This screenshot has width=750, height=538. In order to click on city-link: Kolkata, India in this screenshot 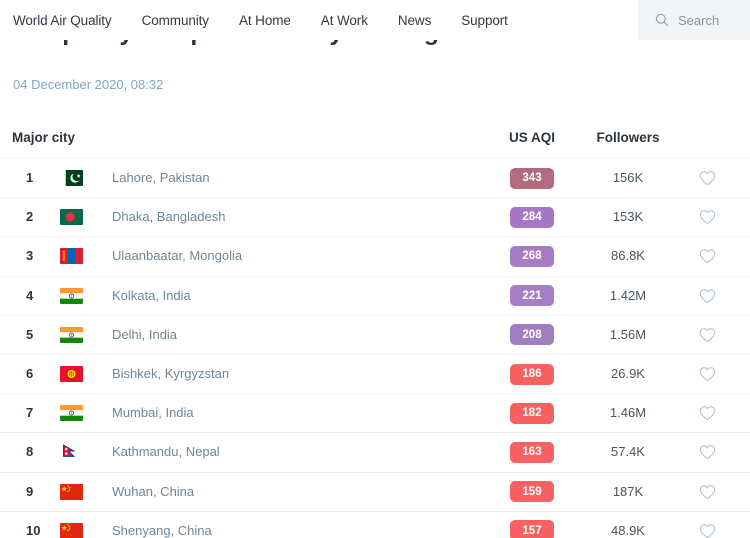, I will do `click(151, 295)`.